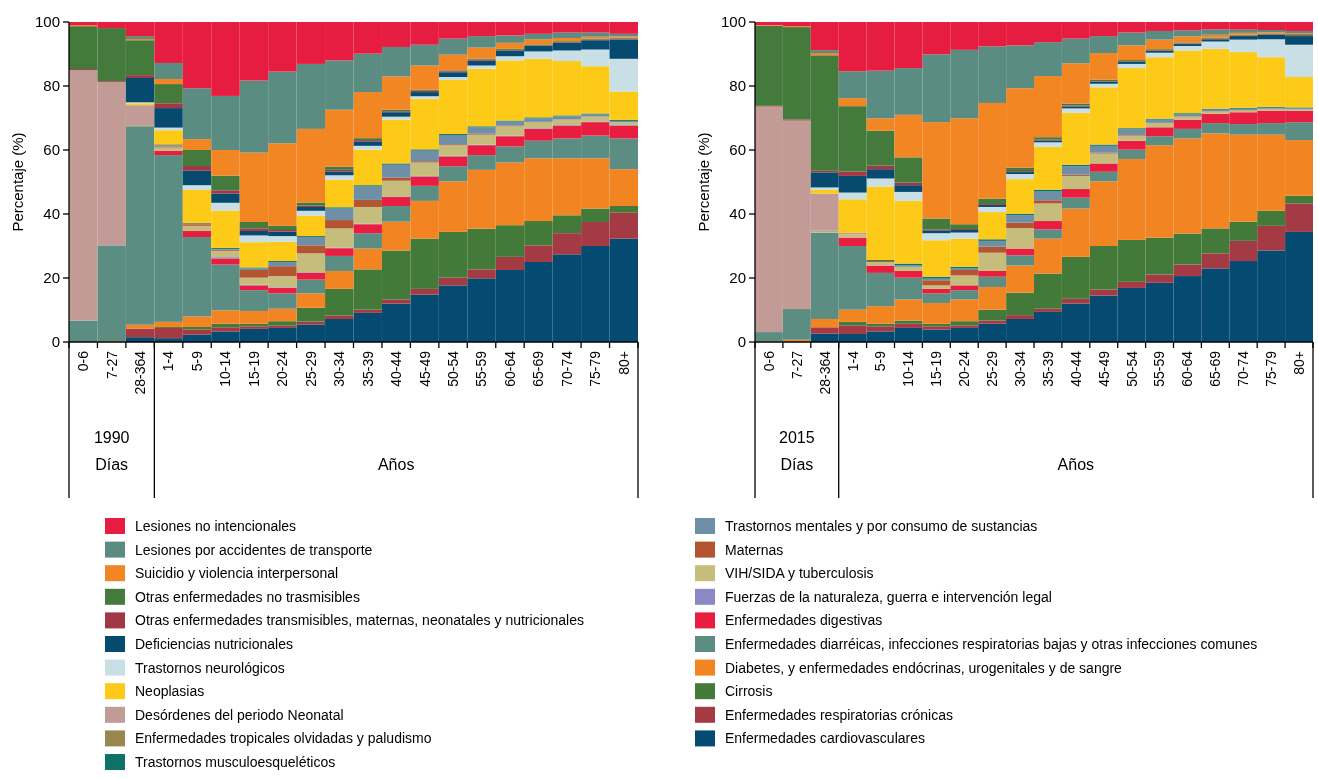 The width and height of the screenshot is (1318, 778). What do you see at coordinates (210, 667) in the screenshot?
I see `legend-label: Trastornos neurológicos` at bounding box center [210, 667].